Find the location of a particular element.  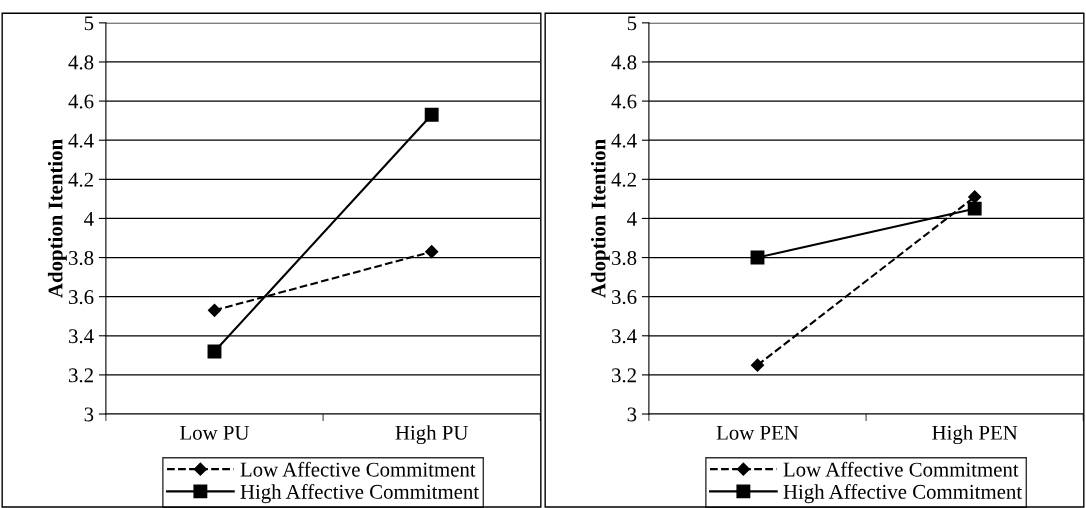

x-tick-label: High PU is located at coordinates (431, 435).